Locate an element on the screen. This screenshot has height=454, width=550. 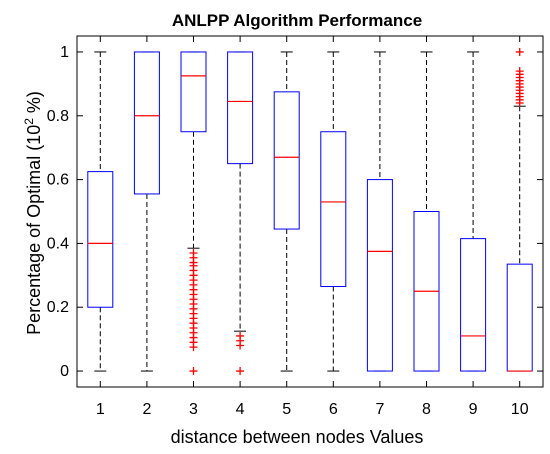
x-tick-label: 8 is located at coordinates (426, 409).